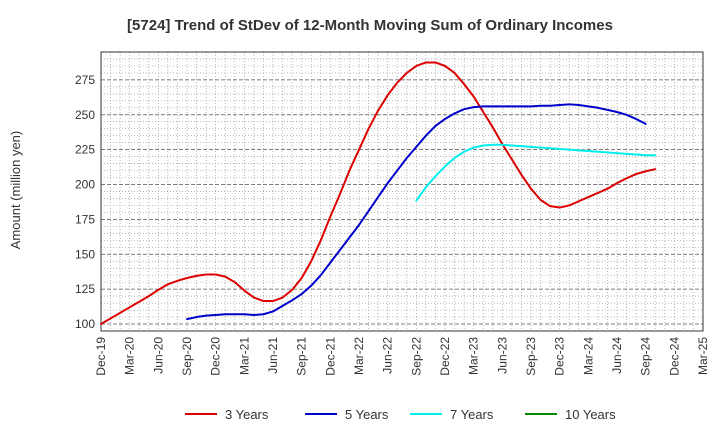 Image resolution: width=720 pixels, height=440 pixels. What do you see at coordinates (502, 355) in the screenshot?
I see `x-tick-label: Jun-23` at bounding box center [502, 355].